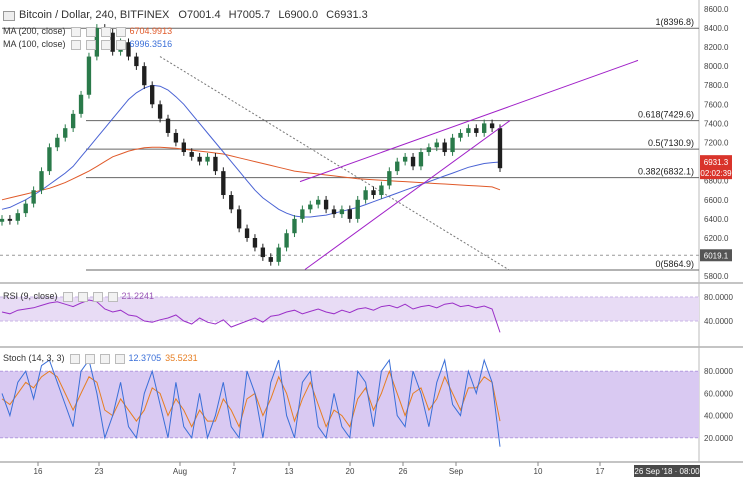 This screenshot has width=743, height=483. I want to click on price-tick-label: 7200.0, so click(716, 143).